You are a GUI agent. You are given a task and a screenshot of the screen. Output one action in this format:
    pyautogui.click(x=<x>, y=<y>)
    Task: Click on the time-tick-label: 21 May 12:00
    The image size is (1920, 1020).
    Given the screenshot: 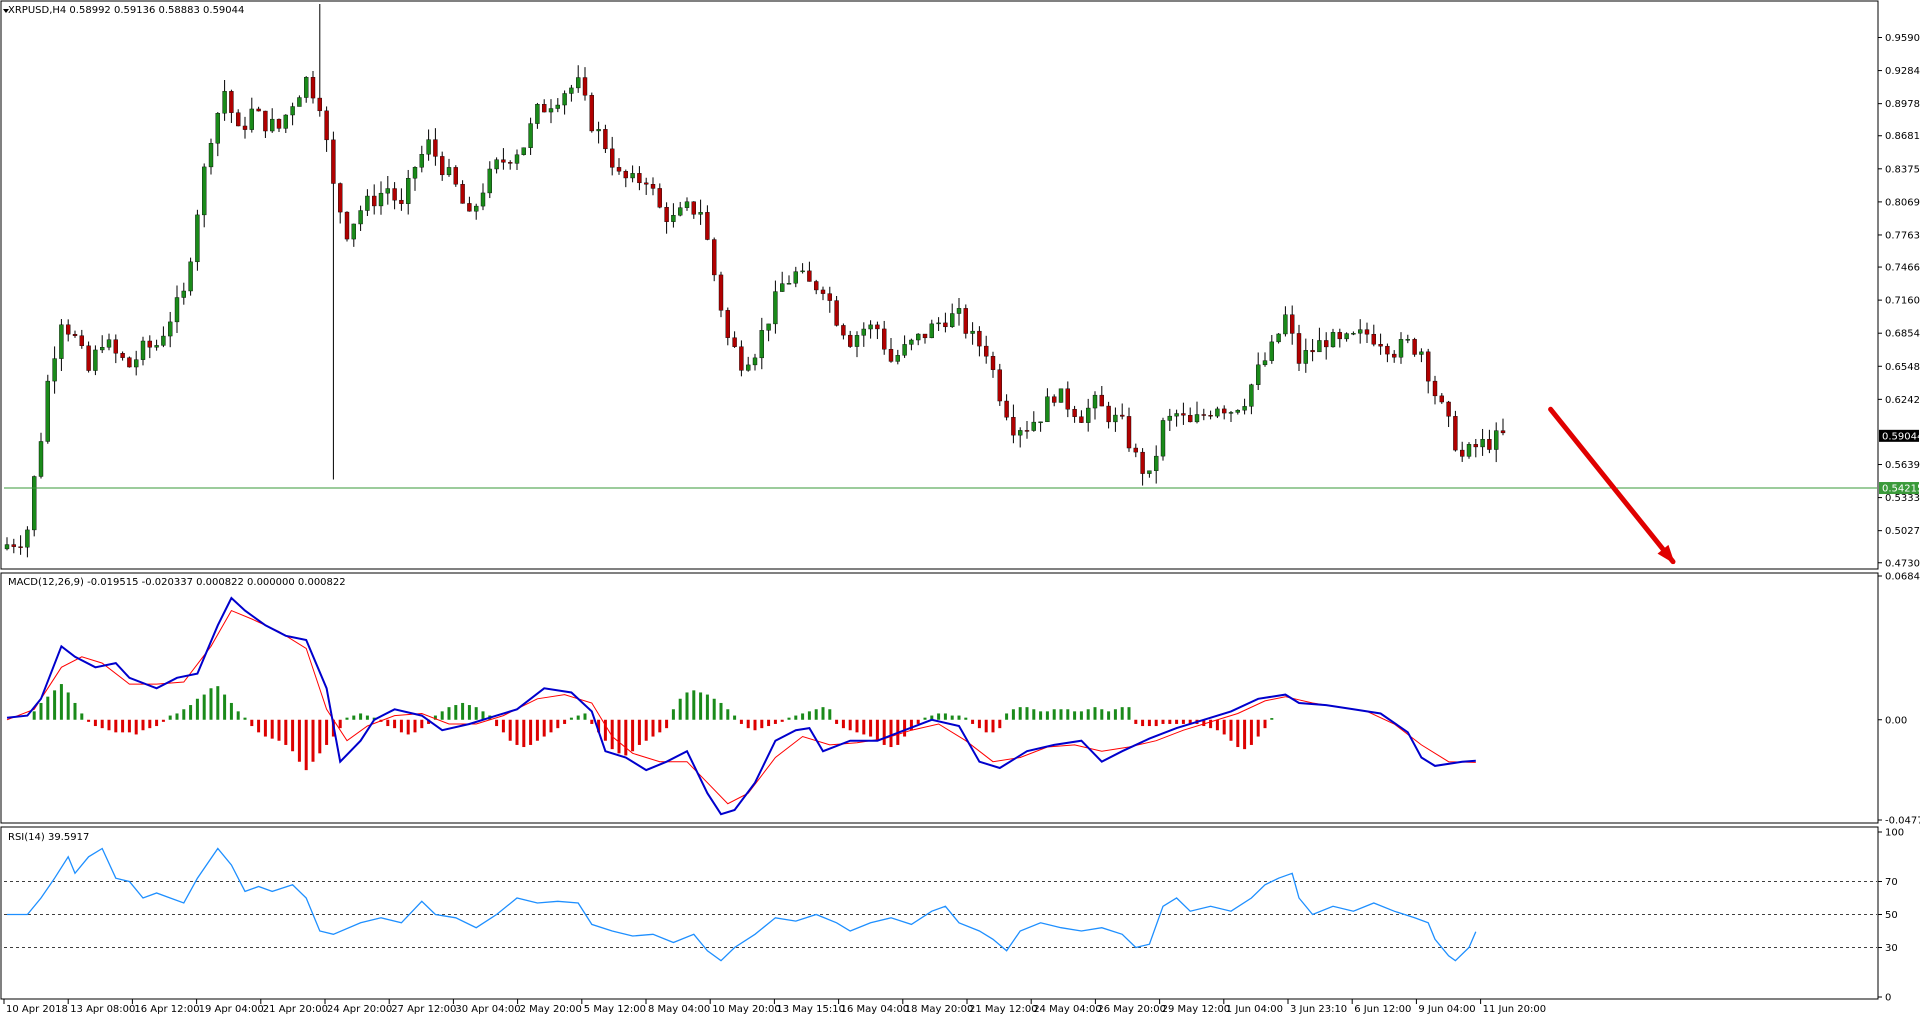 What is the action you would take?
    pyautogui.click(x=1003, y=1009)
    